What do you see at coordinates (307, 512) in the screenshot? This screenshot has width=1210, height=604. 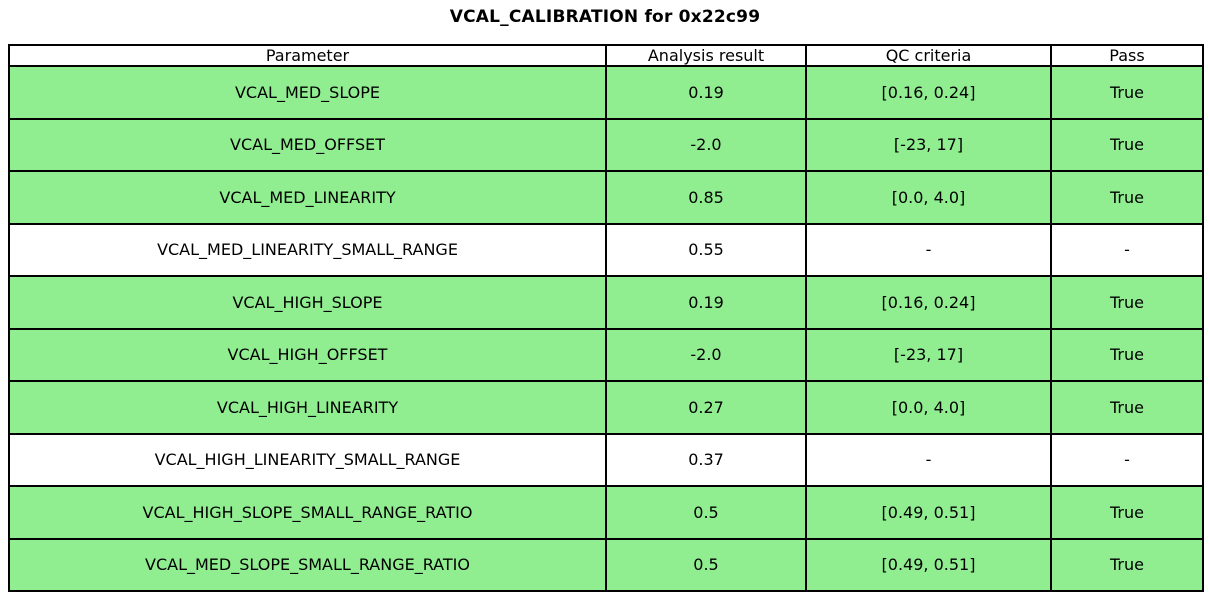 I see `cell-parameter: VCAL_HIGH_SLOPE_SMALL_RANGE_RATIO` at bounding box center [307, 512].